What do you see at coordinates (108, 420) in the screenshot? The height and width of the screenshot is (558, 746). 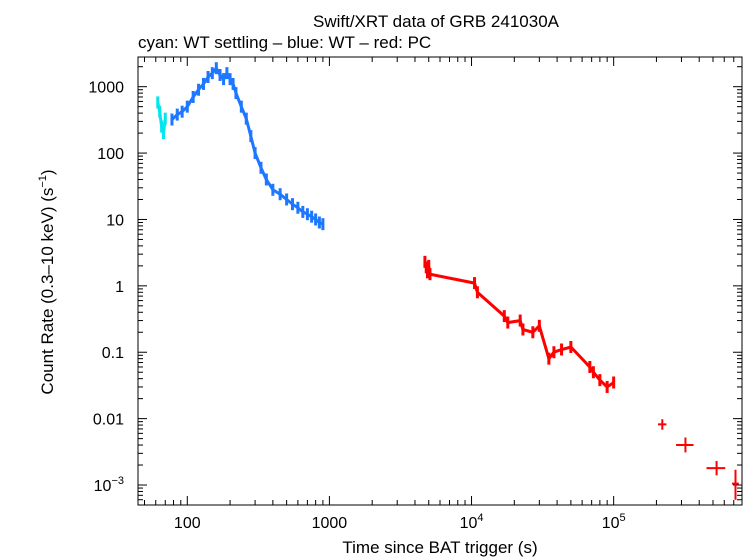 I see `y-tick-label: 0.01` at bounding box center [108, 420].